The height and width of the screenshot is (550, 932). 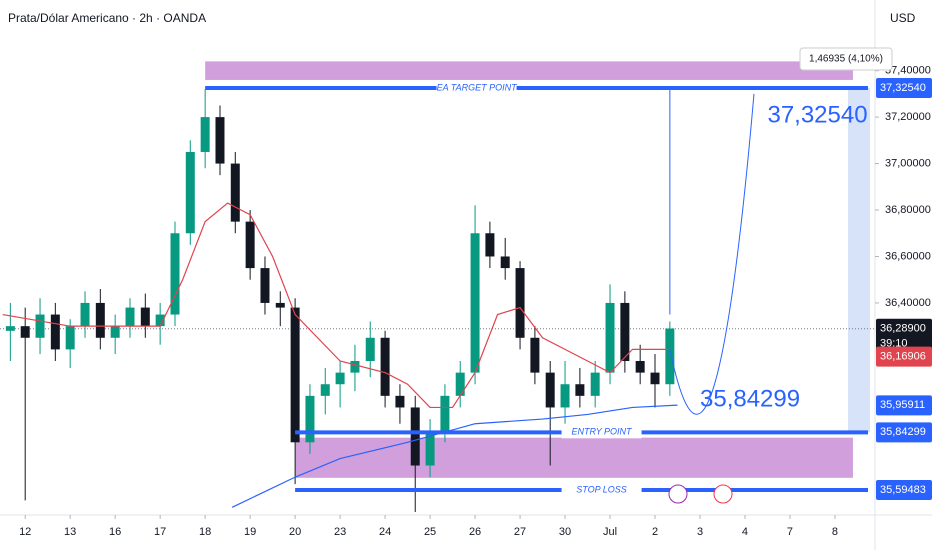 I want to click on big-label: 37,32540, so click(x=817, y=114).